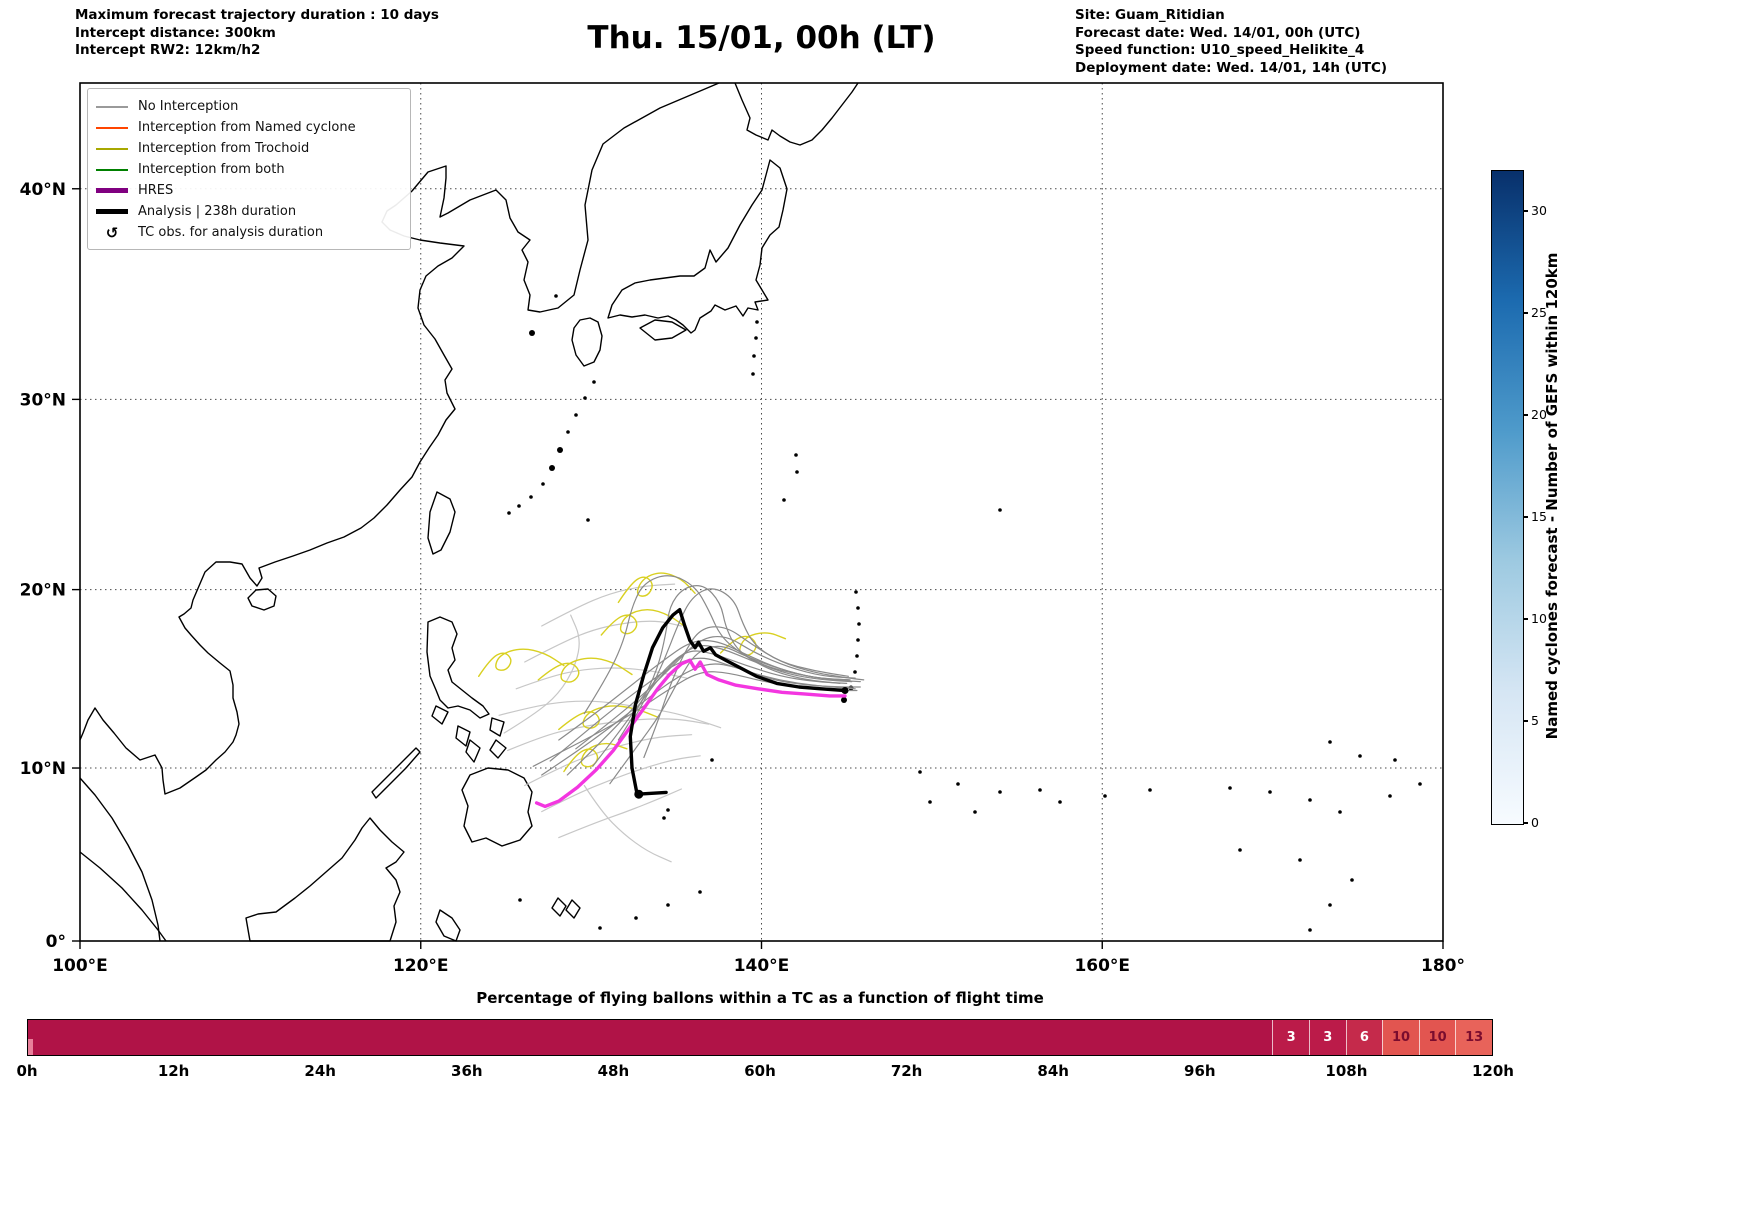 The width and height of the screenshot is (1748, 1213). What do you see at coordinates (43, 190) in the screenshot?
I see `y-tick-label: 40°N` at bounding box center [43, 190].